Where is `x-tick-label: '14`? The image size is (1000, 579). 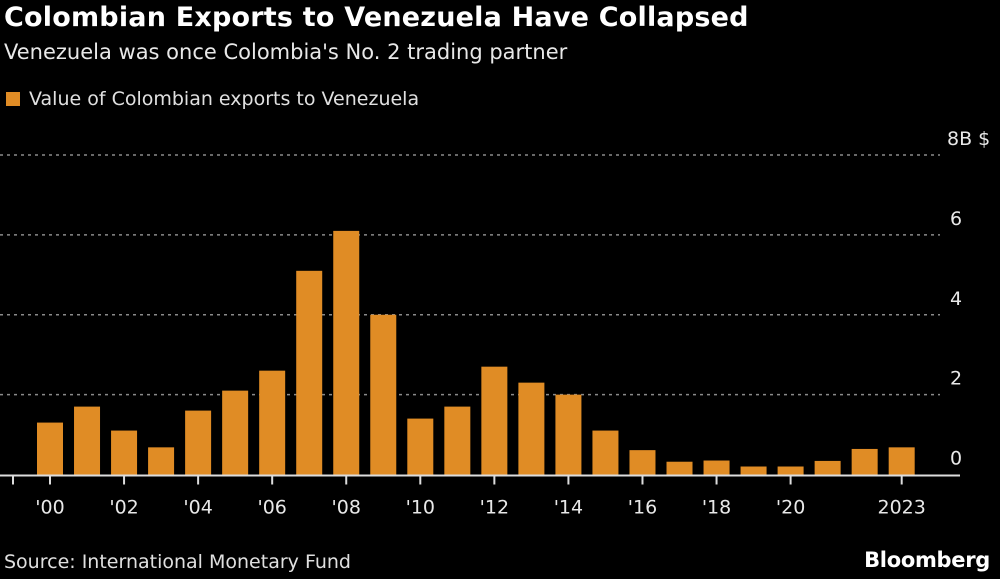 x-tick-label: '14 is located at coordinates (568, 508).